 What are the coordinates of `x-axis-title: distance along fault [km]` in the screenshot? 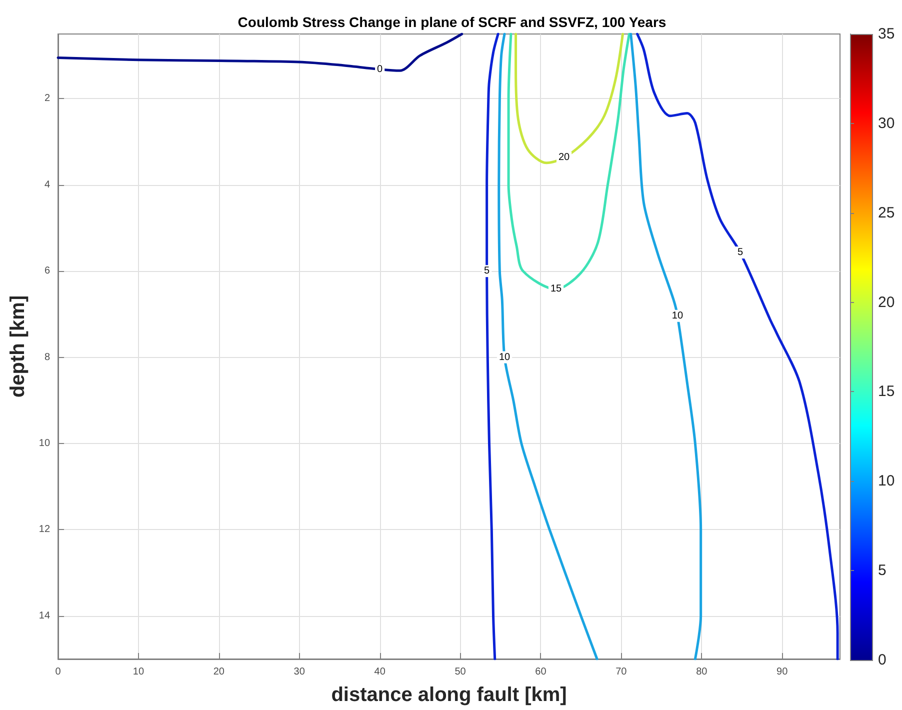 It's located at (449, 695).